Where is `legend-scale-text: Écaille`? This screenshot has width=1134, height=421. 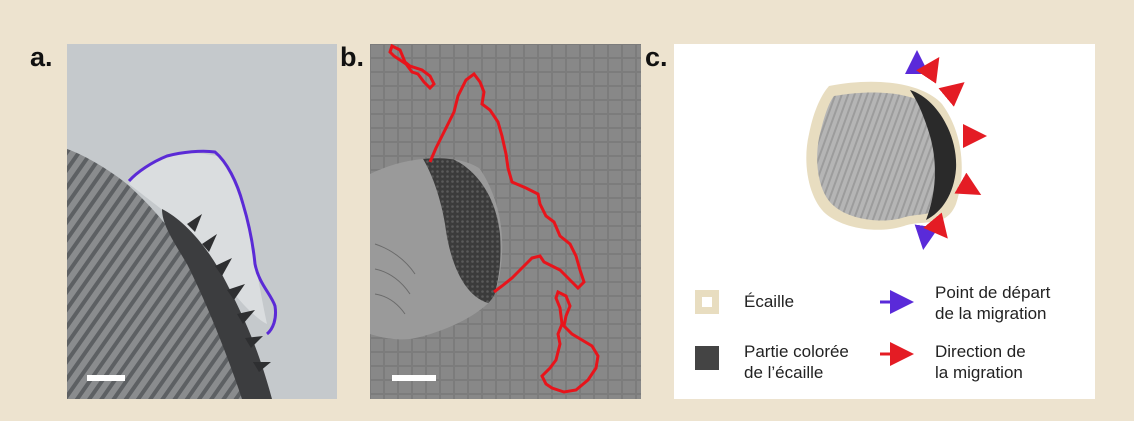
legend-scale-text: Écaille is located at coordinates (769, 301).